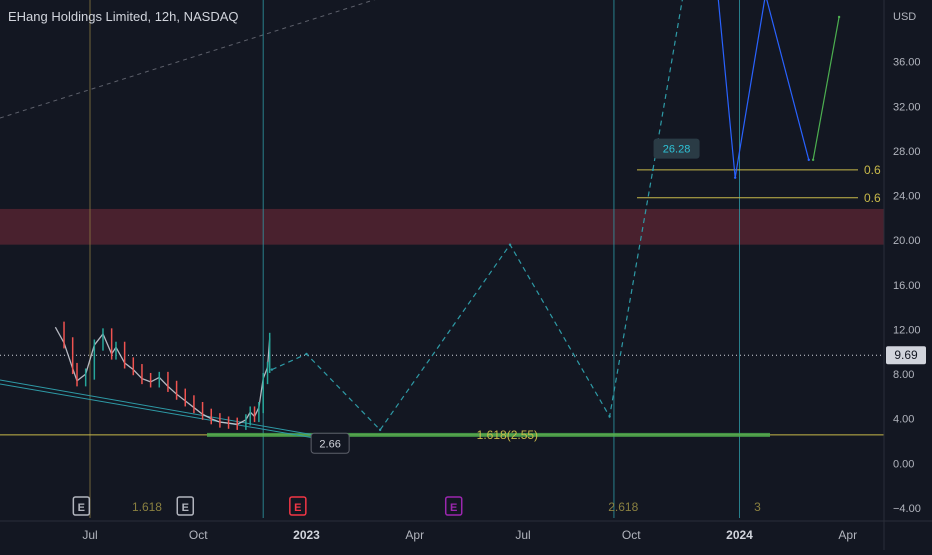 The width and height of the screenshot is (932, 555). What do you see at coordinates (188, 59) in the screenshot?
I see `trend-line-faint` at bounding box center [188, 59].